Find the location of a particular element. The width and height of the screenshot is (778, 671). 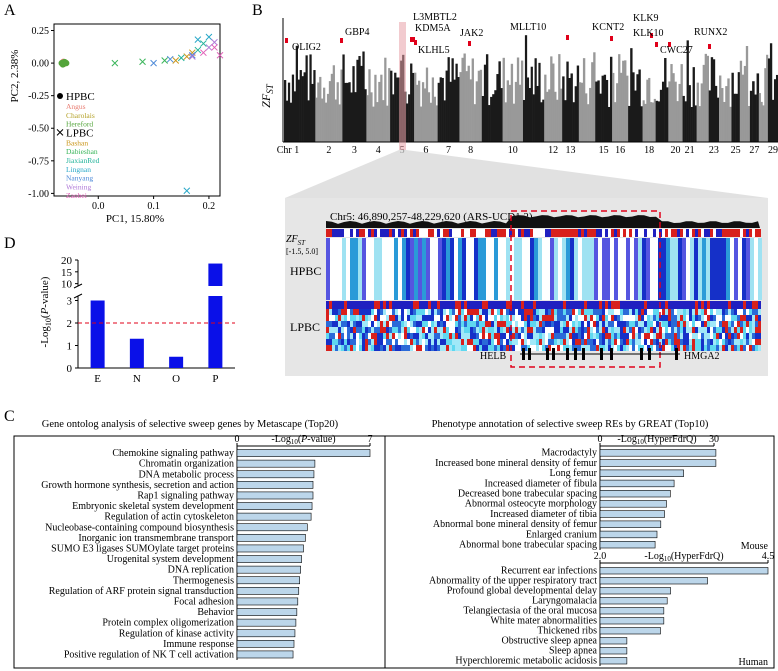

c-category-label: White mater abnormalities is located at coordinates (543, 621).